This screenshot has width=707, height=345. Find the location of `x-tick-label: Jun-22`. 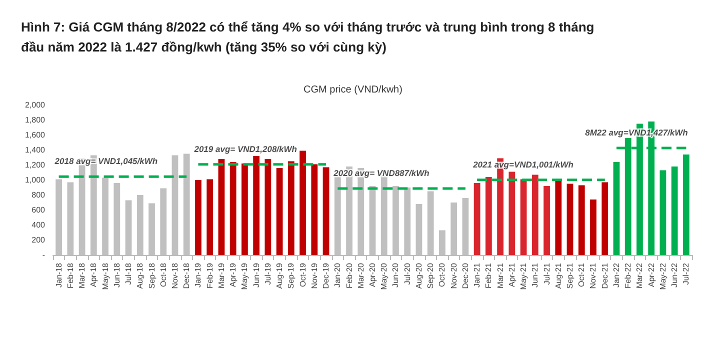

x-tick-label: Jun-22 is located at coordinates (675, 275).